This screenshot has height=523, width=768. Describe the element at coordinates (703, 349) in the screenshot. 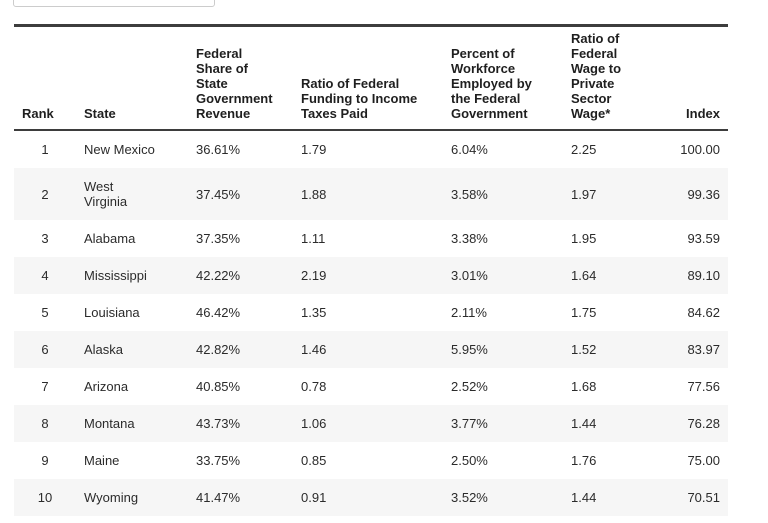

I see `cell-index: 83.97` at that location.